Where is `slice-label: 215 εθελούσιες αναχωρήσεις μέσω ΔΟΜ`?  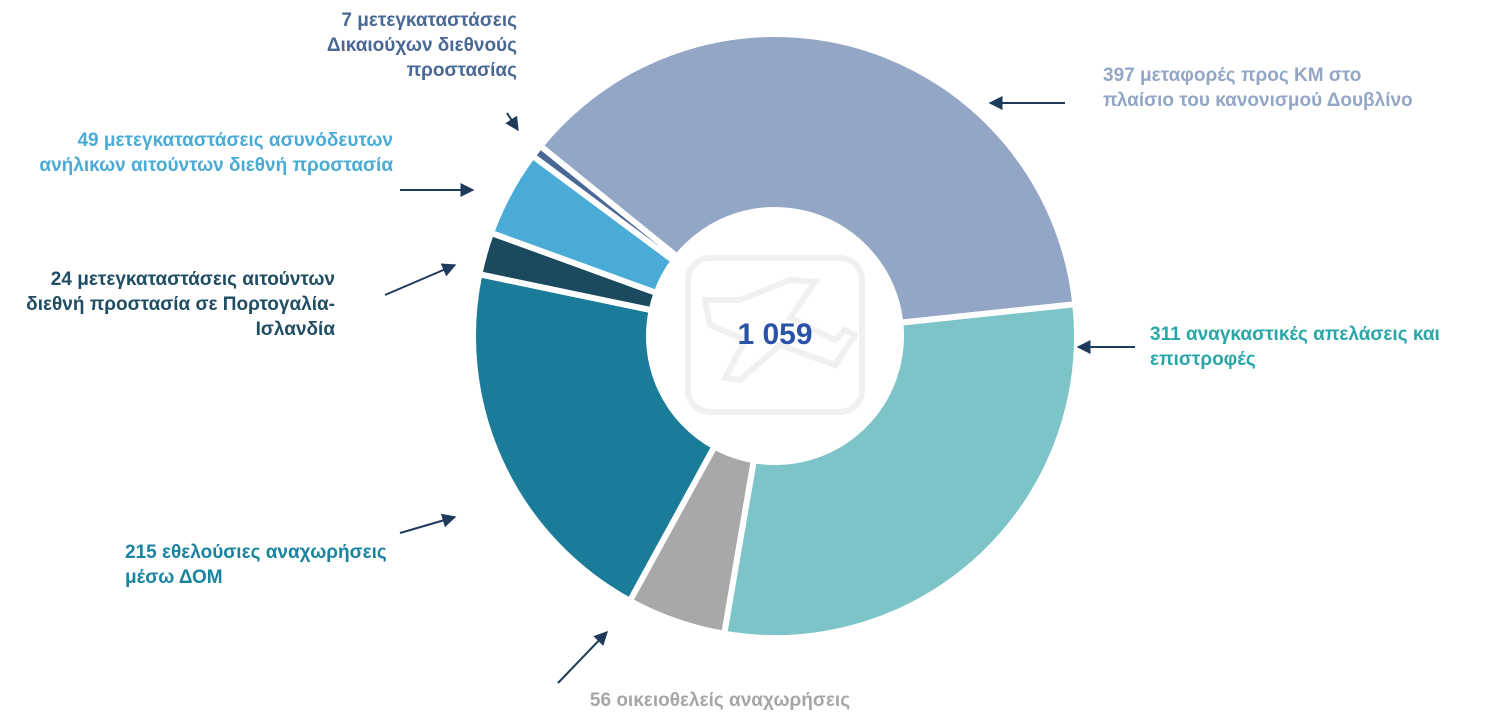 slice-label: 215 εθελούσιες αναχωρήσεις μέσω ΔΟΜ is located at coordinates (280, 565).